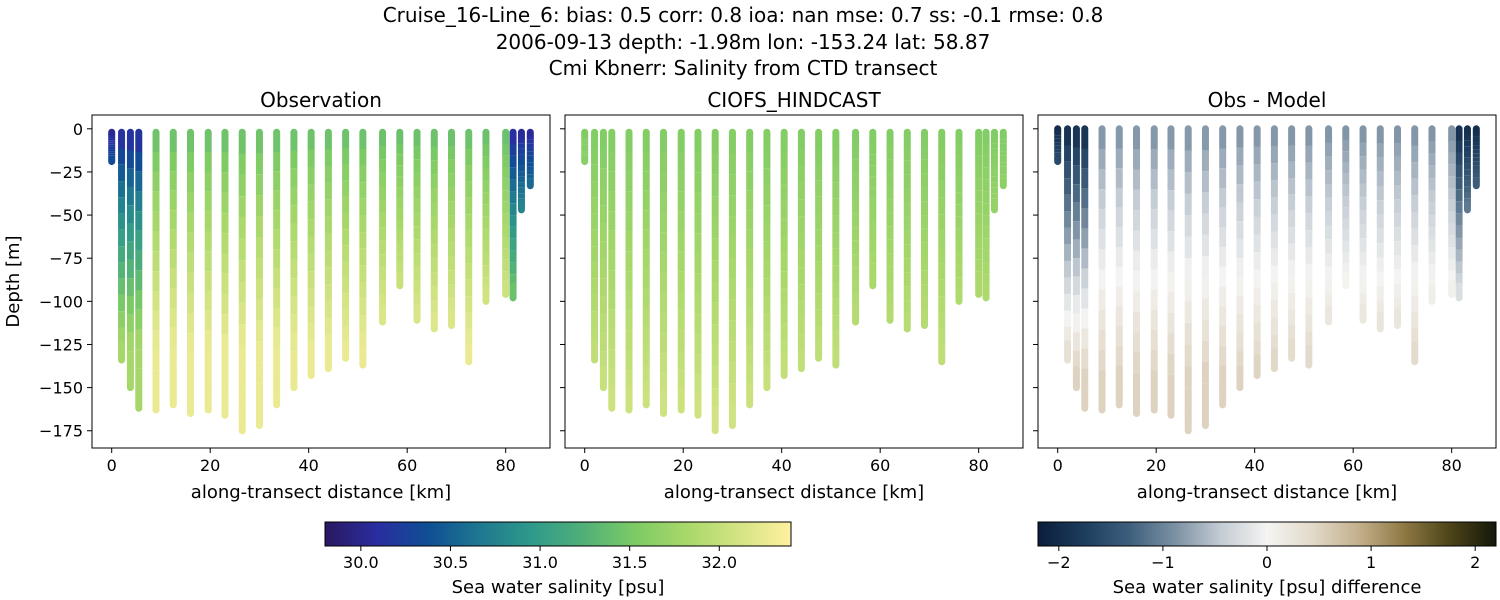  What do you see at coordinates (451, 562) in the screenshot?
I see `colorbar-tick-label: 30.5` at bounding box center [451, 562].